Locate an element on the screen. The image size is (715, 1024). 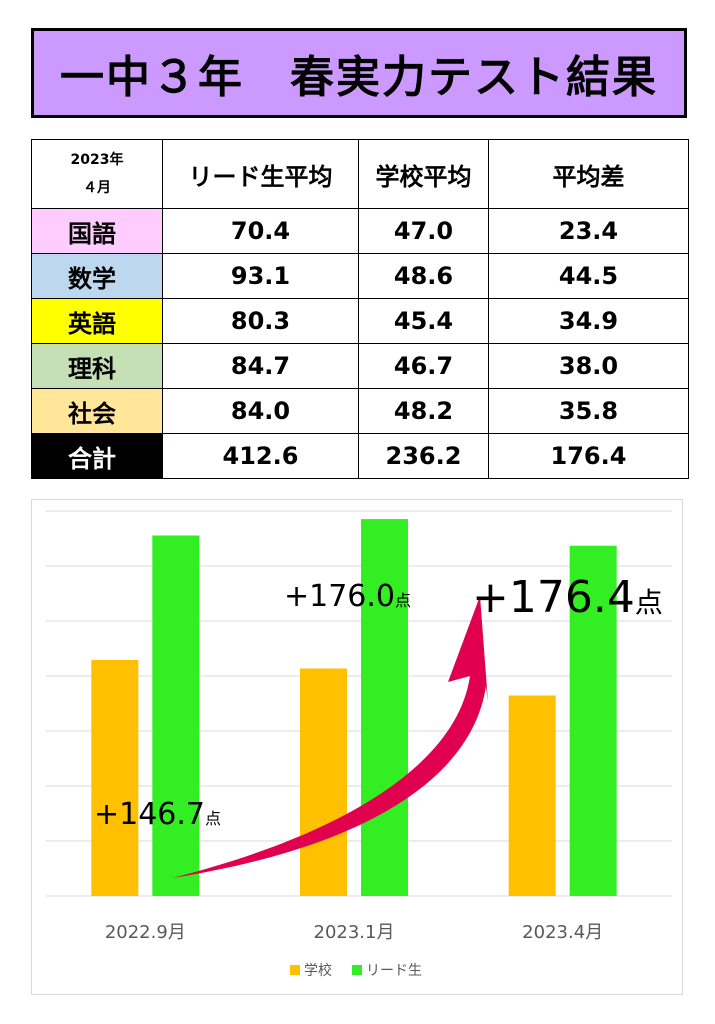
year-label: 2023年 is located at coordinates (97, 160).